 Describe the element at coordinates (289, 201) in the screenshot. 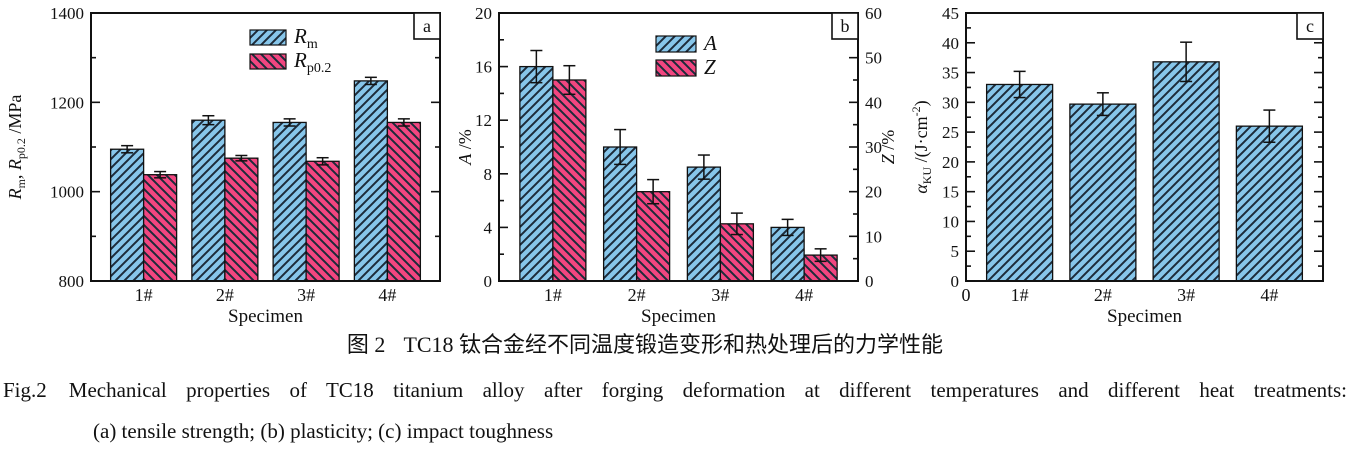

I see `bar-Rm-3#` at that location.